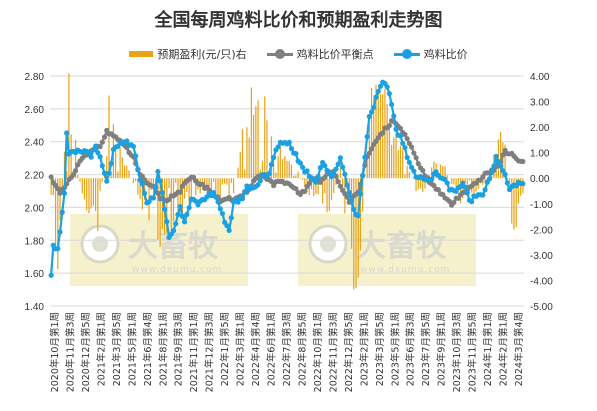  What do you see at coordinates (35, 110) in the screenshot?
I see `left-axis-tick-label: 2.60` at bounding box center [35, 110].